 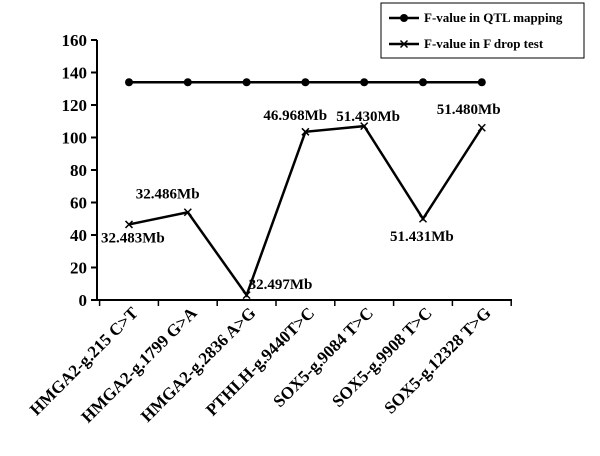 I want to click on category-label: SOX5-g.9084 T>C, so click(x=323, y=357).